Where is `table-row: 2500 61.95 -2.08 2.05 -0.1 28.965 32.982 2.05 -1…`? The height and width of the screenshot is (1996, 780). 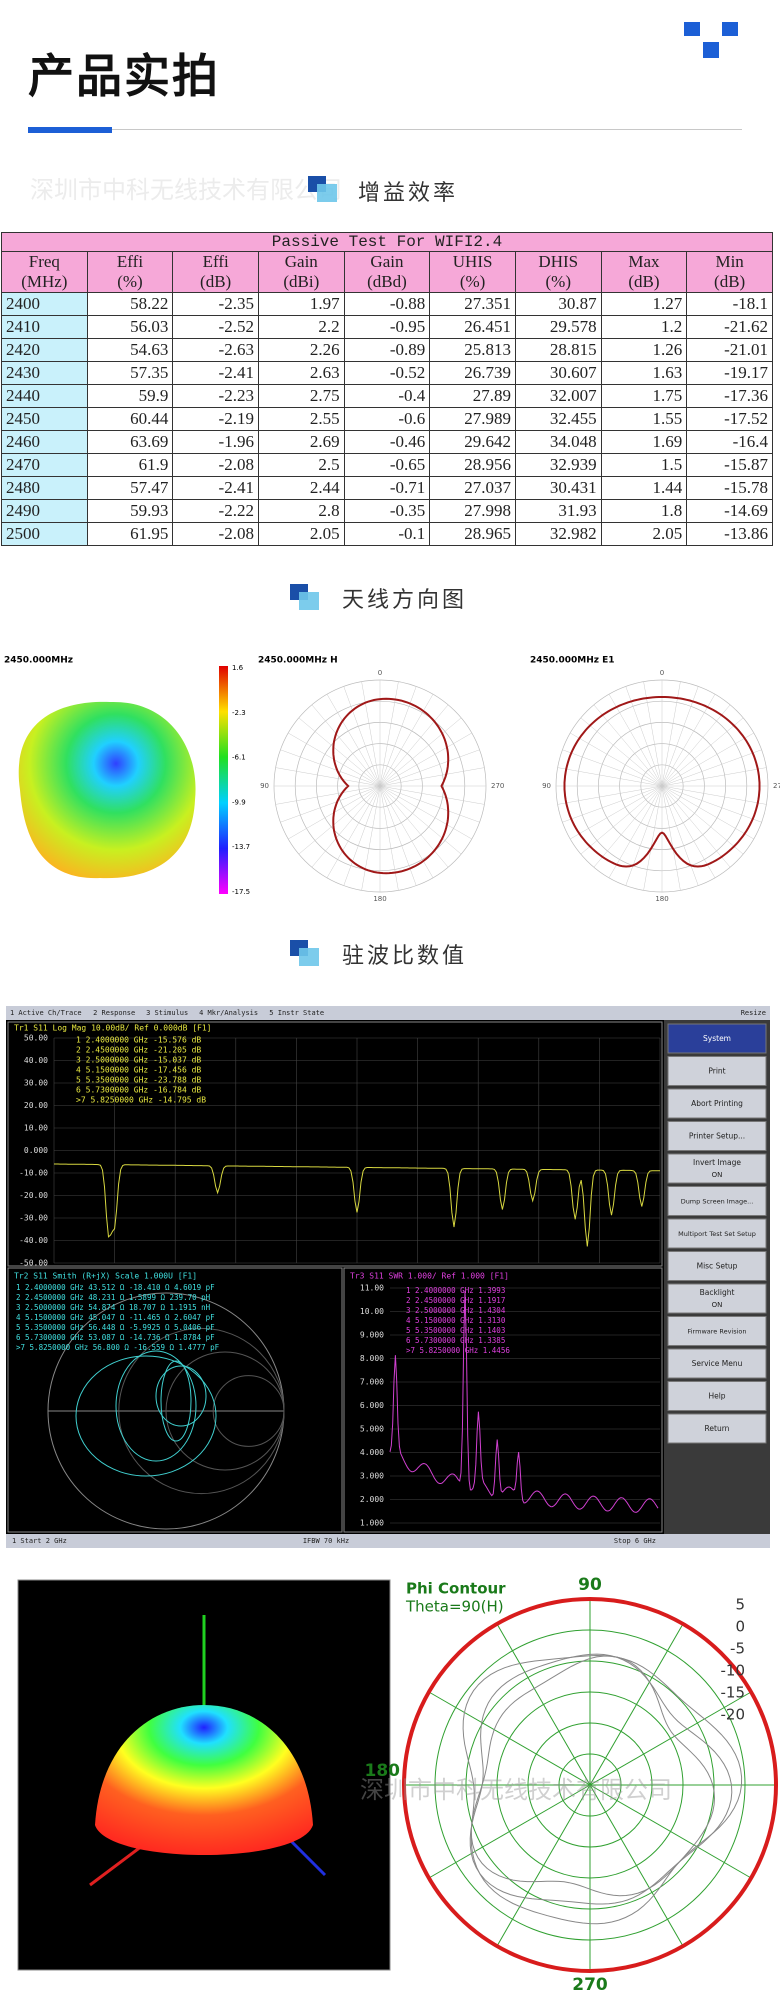 table-row: 2500 61.95 -2.08 2.05 -0.1 28.965 32.982 2.05 -1… is located at coordinates (387, 534).